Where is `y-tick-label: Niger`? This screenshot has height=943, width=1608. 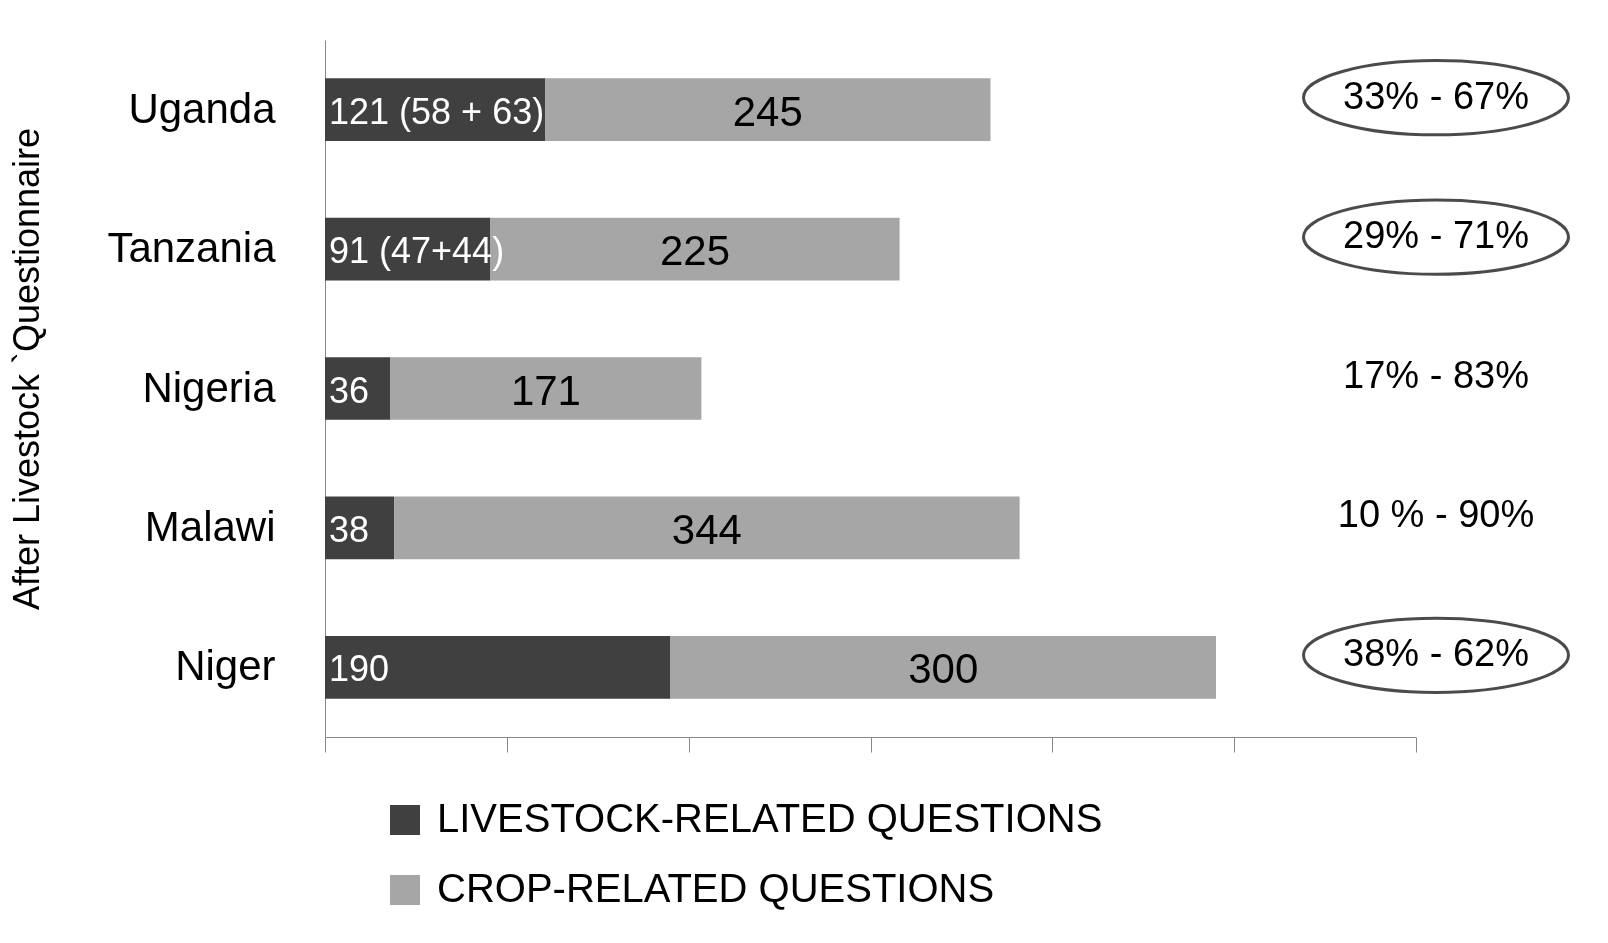
y-tick-label: Niger is located at coordinates (225, 666).